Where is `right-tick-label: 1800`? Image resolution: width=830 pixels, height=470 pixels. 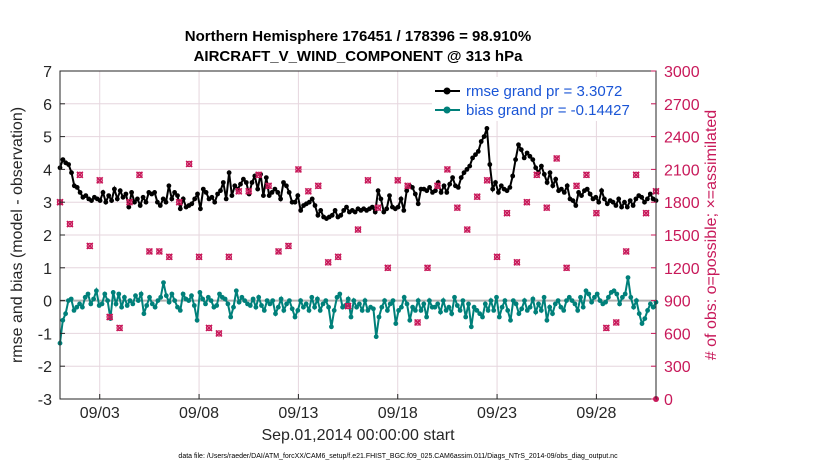
right-tick-label: 1800 is located at coordinates (682, 203).